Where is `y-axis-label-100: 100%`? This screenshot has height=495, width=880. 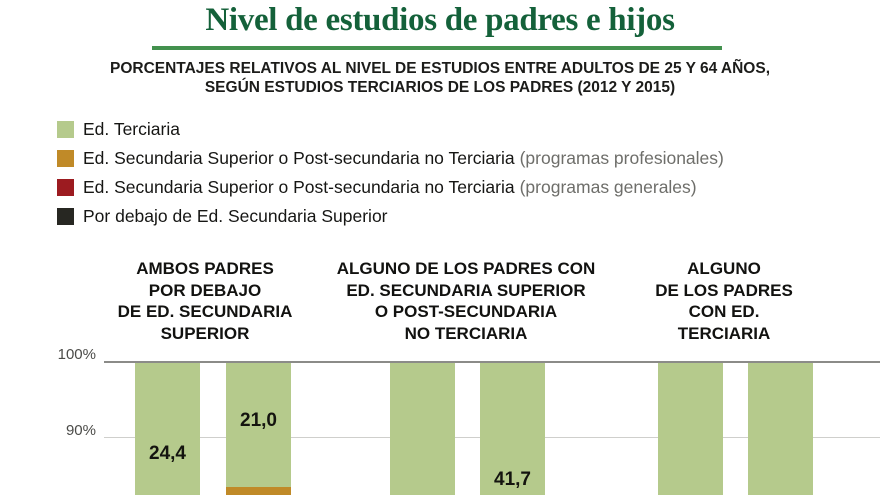
y-axis-label-100: 100% is located at coordinates (76, 354).